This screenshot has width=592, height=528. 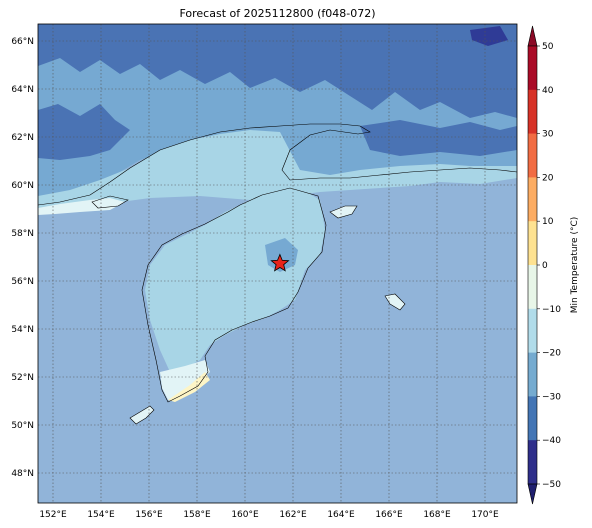 What do you see at coordinates (437, 515) in the screenshot?
I see `lon-tick-label: 168°E` at bounding box center [437, 515].